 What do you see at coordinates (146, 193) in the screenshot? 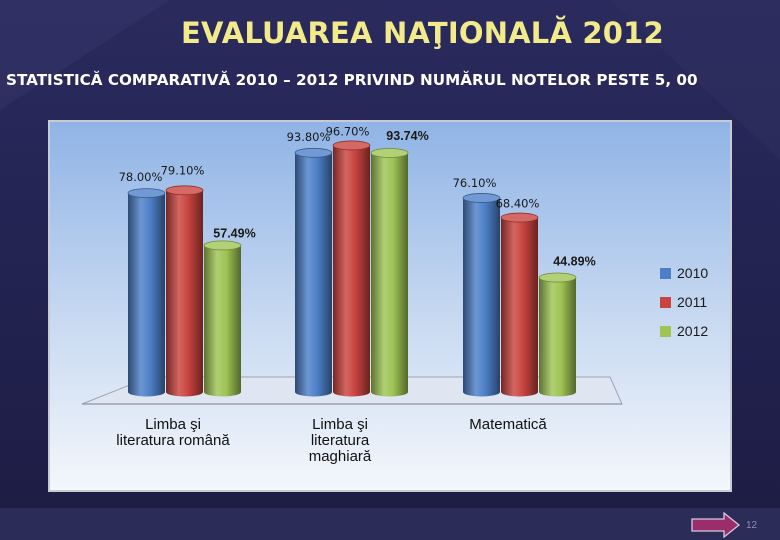
I see `bar-top-2010-cat1` at bounding box center [146, 193].